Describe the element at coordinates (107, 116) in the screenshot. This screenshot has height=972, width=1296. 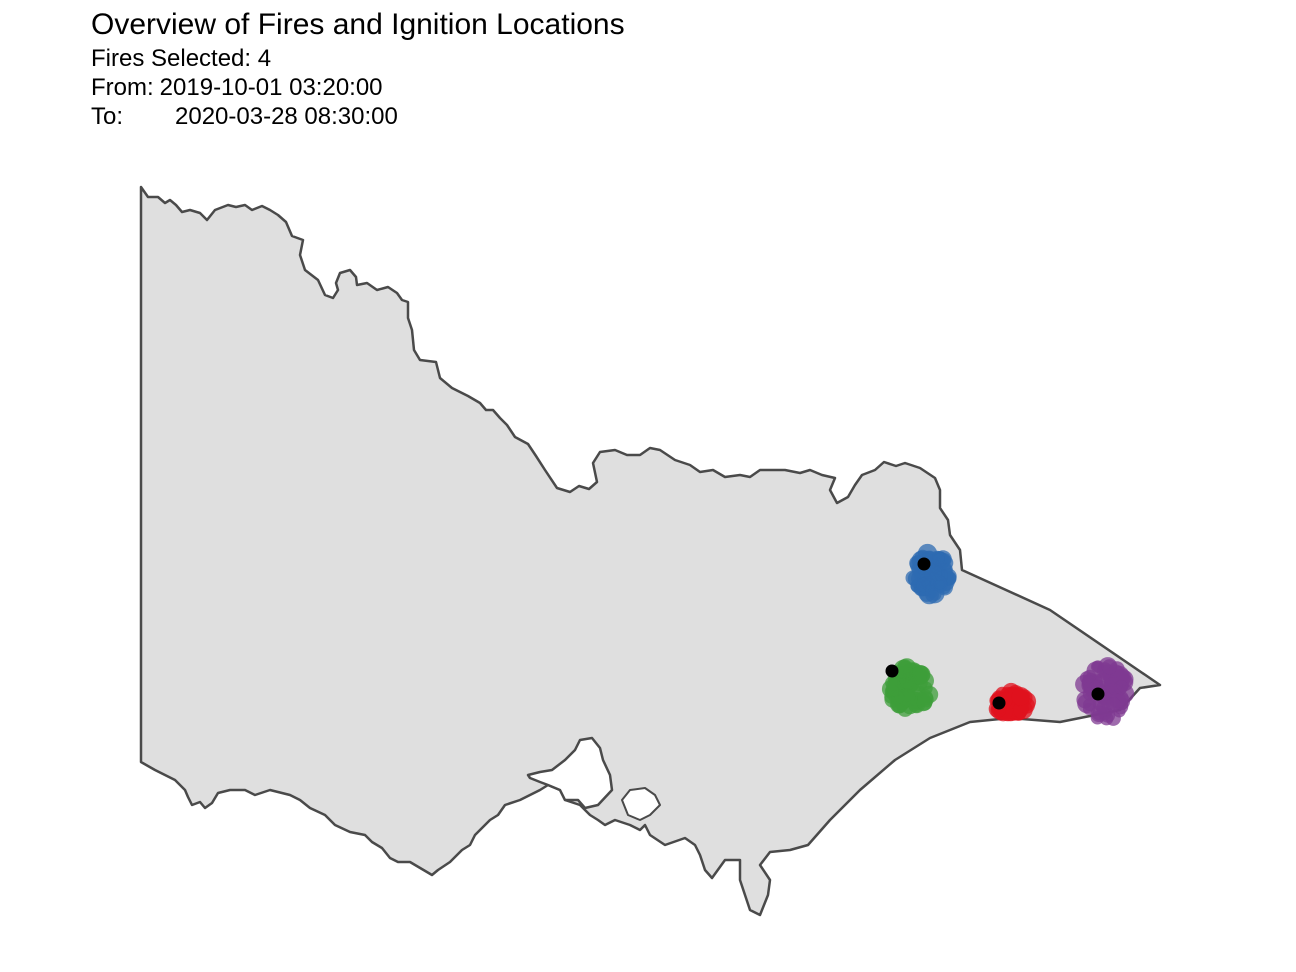
I see `date-to-label: To:` at that location.